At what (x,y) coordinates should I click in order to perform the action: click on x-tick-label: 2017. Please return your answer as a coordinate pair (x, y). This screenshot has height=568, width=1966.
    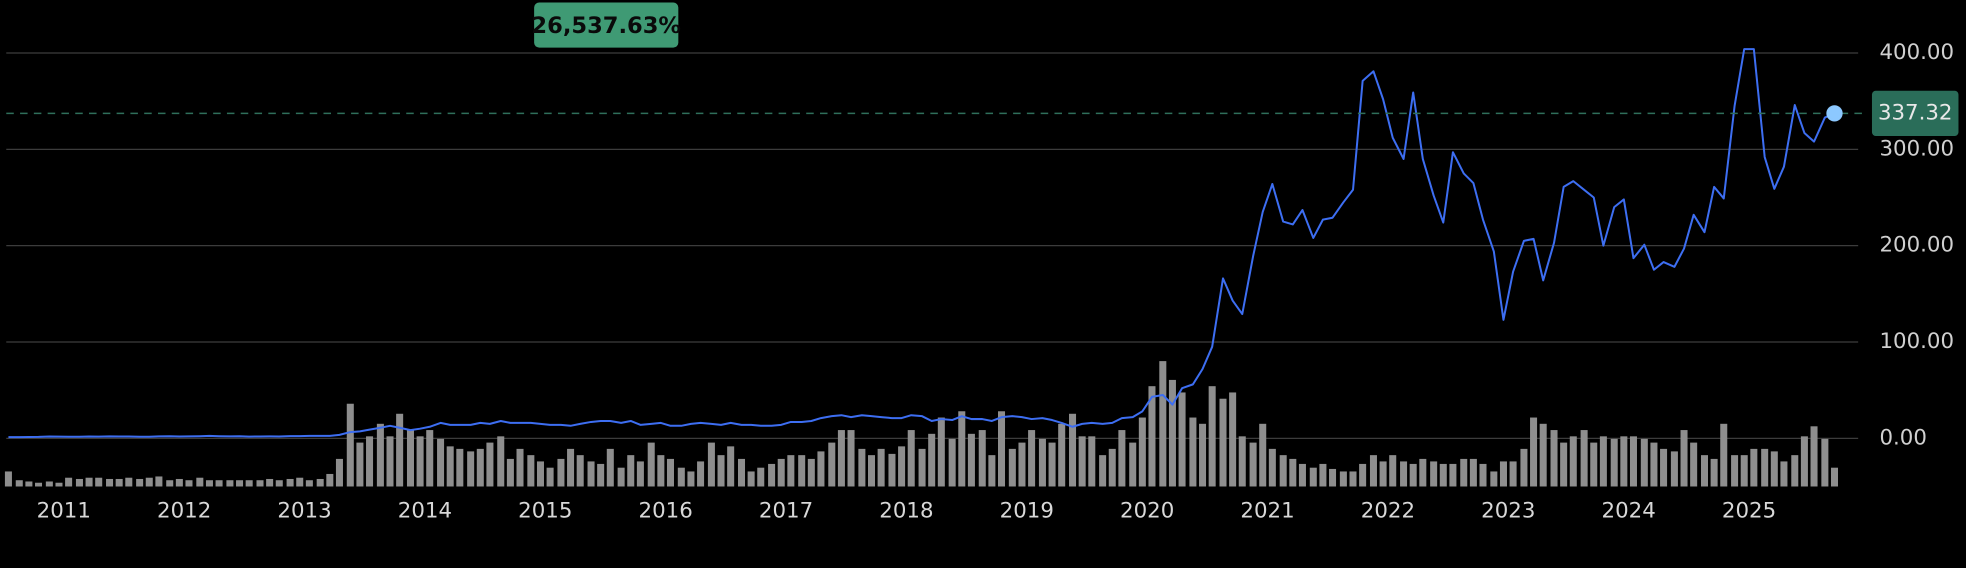
    Looking at the image, I should click on (786, 511).